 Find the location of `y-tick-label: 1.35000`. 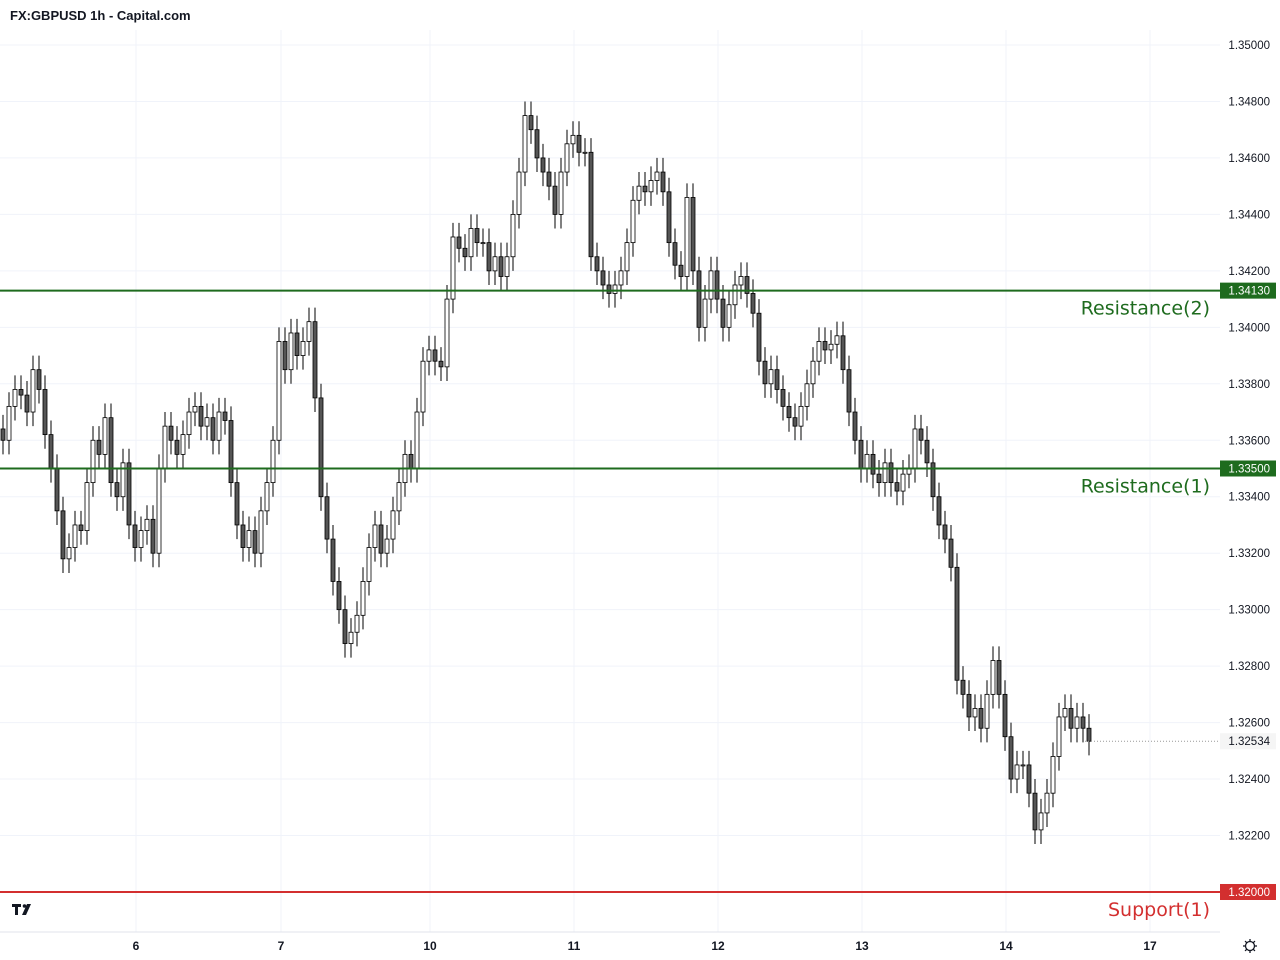

y-tick-label: 1.35000 is located at coordinates (1249, 46).